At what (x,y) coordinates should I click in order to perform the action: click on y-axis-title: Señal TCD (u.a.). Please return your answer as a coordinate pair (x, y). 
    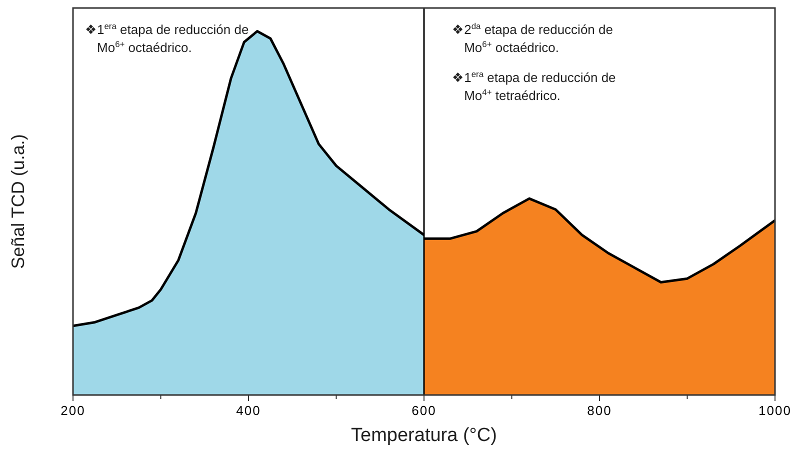
    Looking at the image, I should click on (18, 201).